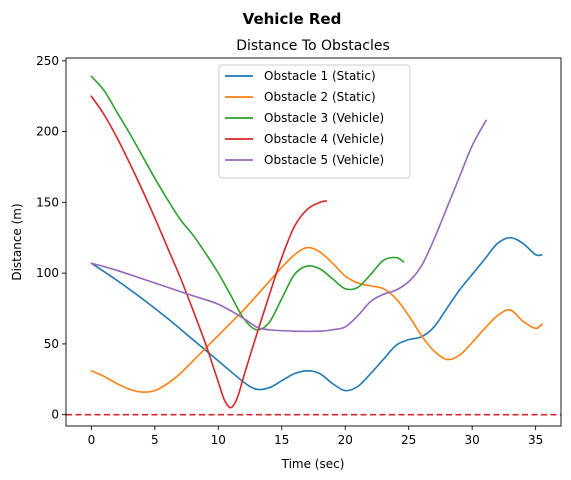 The image size is (571, 480). What do you see at coordinates (47, 61) in the screenshot?
I see `y-tick-label: 250` at bounding box center [47, 61].